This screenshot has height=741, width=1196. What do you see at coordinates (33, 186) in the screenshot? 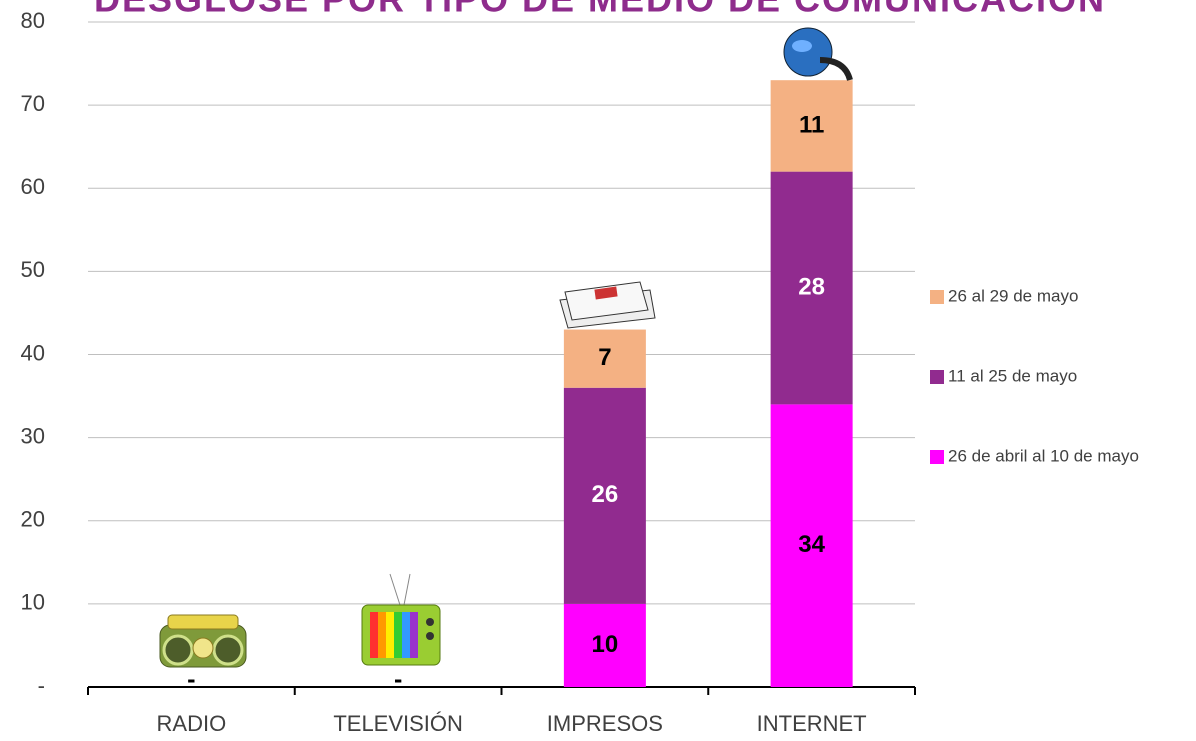
I see `y-tick-label: 60` at bounding box center [33, 186].